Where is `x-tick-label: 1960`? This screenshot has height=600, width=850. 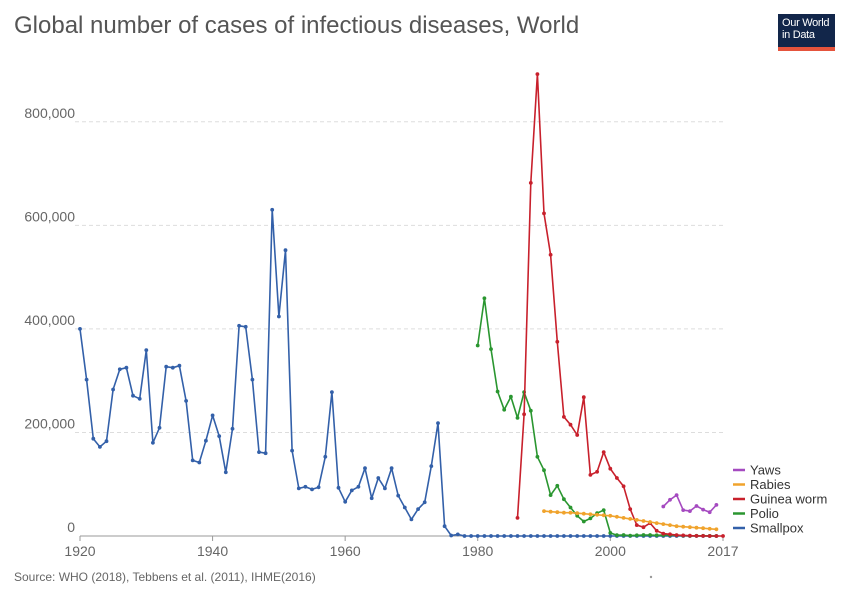
x-tick-label: 1960 is located at coordinates (345, 551).